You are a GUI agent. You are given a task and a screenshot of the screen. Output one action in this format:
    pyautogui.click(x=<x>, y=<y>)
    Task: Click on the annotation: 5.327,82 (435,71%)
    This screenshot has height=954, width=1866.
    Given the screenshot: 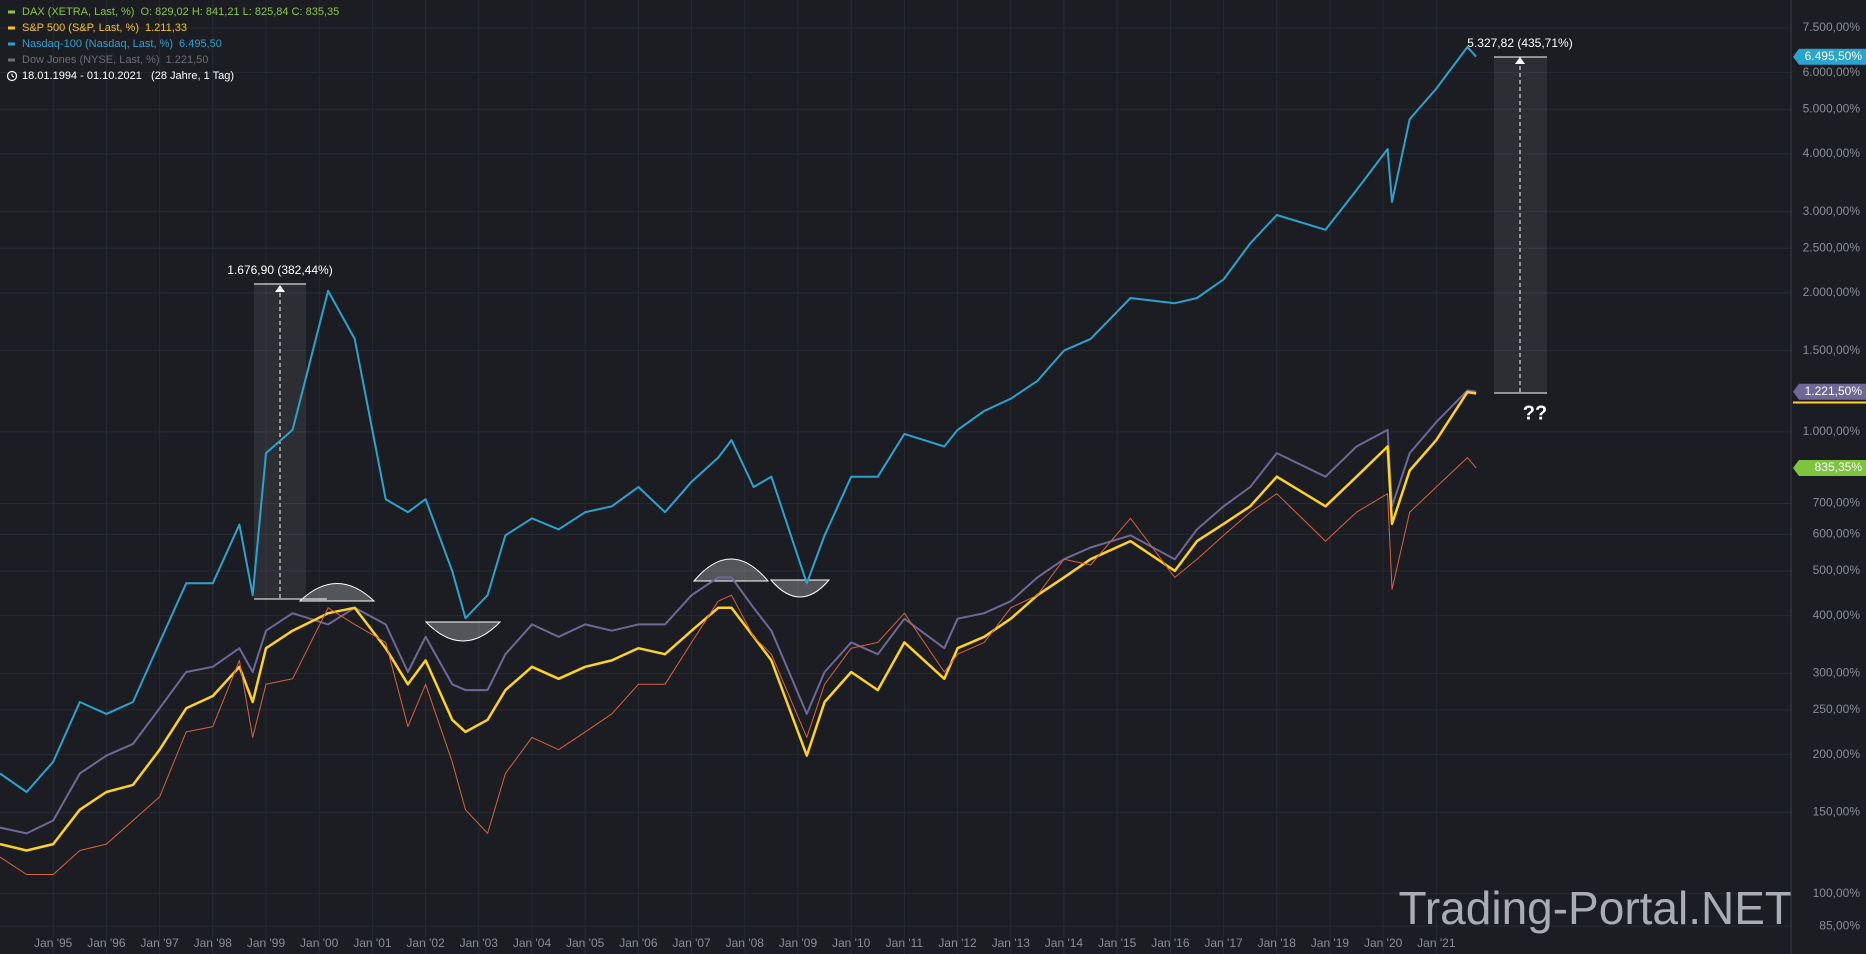 What is the action you would take?
    pyautogui.click(x=1519, y=43)
    